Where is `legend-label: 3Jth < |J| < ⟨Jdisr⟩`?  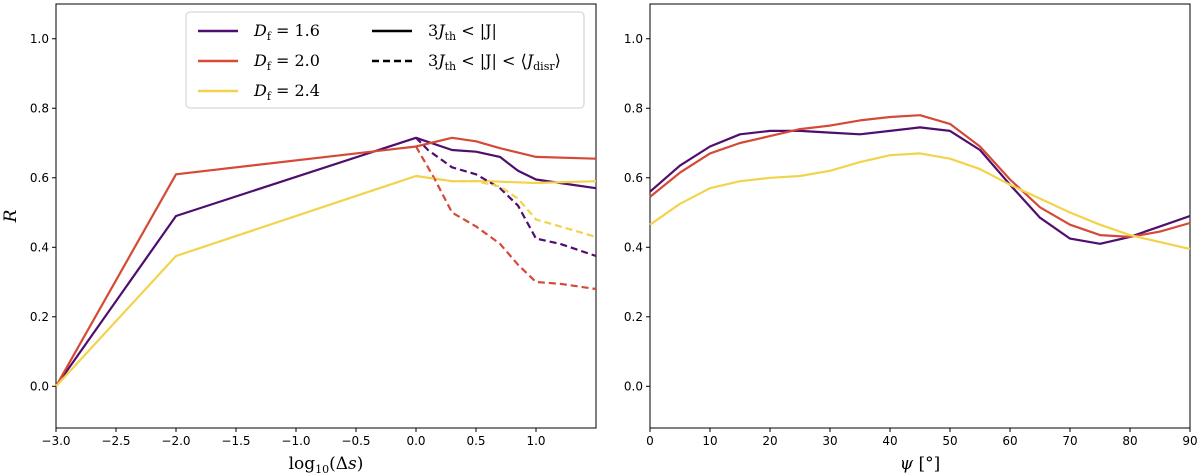 legend-label: 3Jth < |J| < ⟨Jdisr⟩ is located at coordinates (494, 62).